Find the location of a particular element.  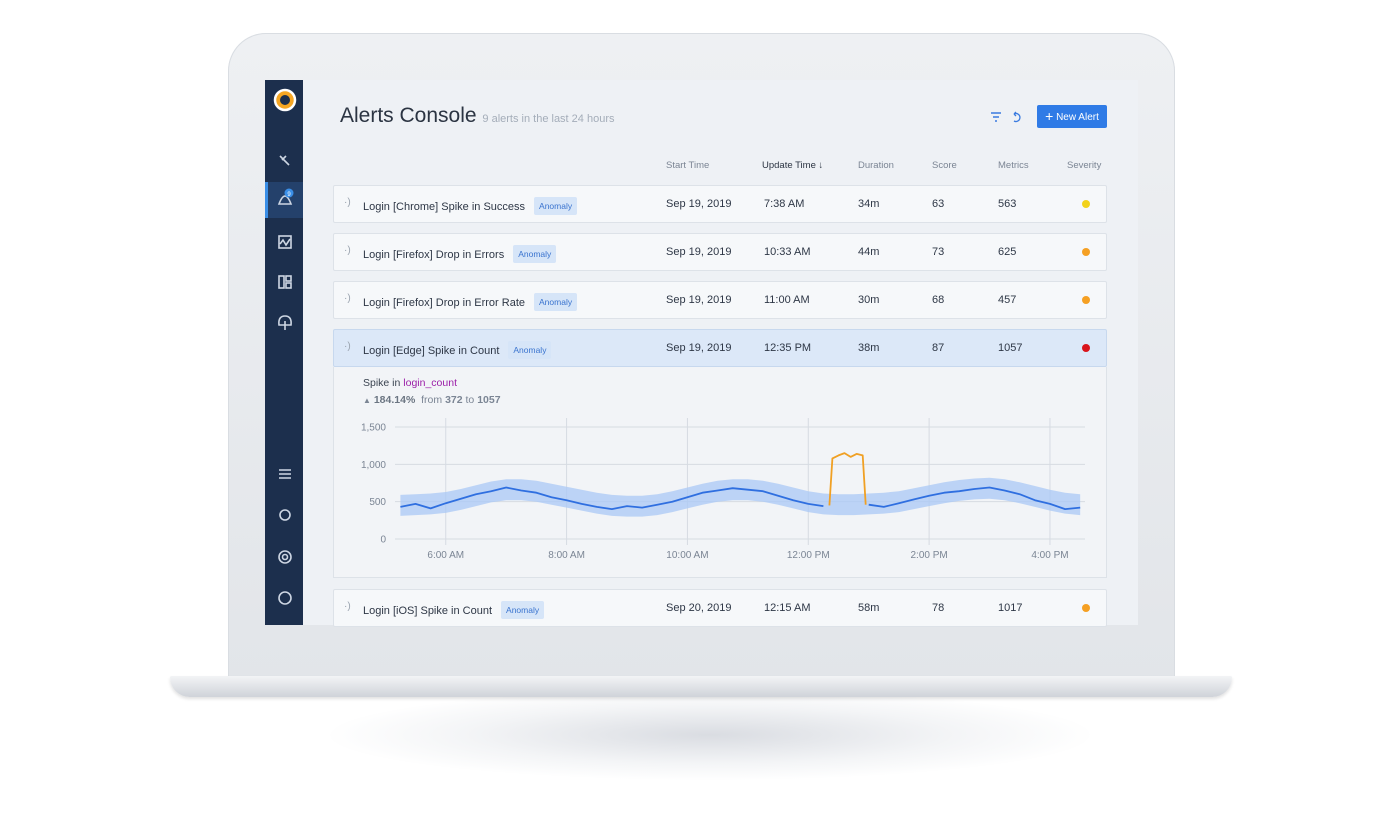

x-tick-label: 2:00 PM is located at coordinates (928, 555).